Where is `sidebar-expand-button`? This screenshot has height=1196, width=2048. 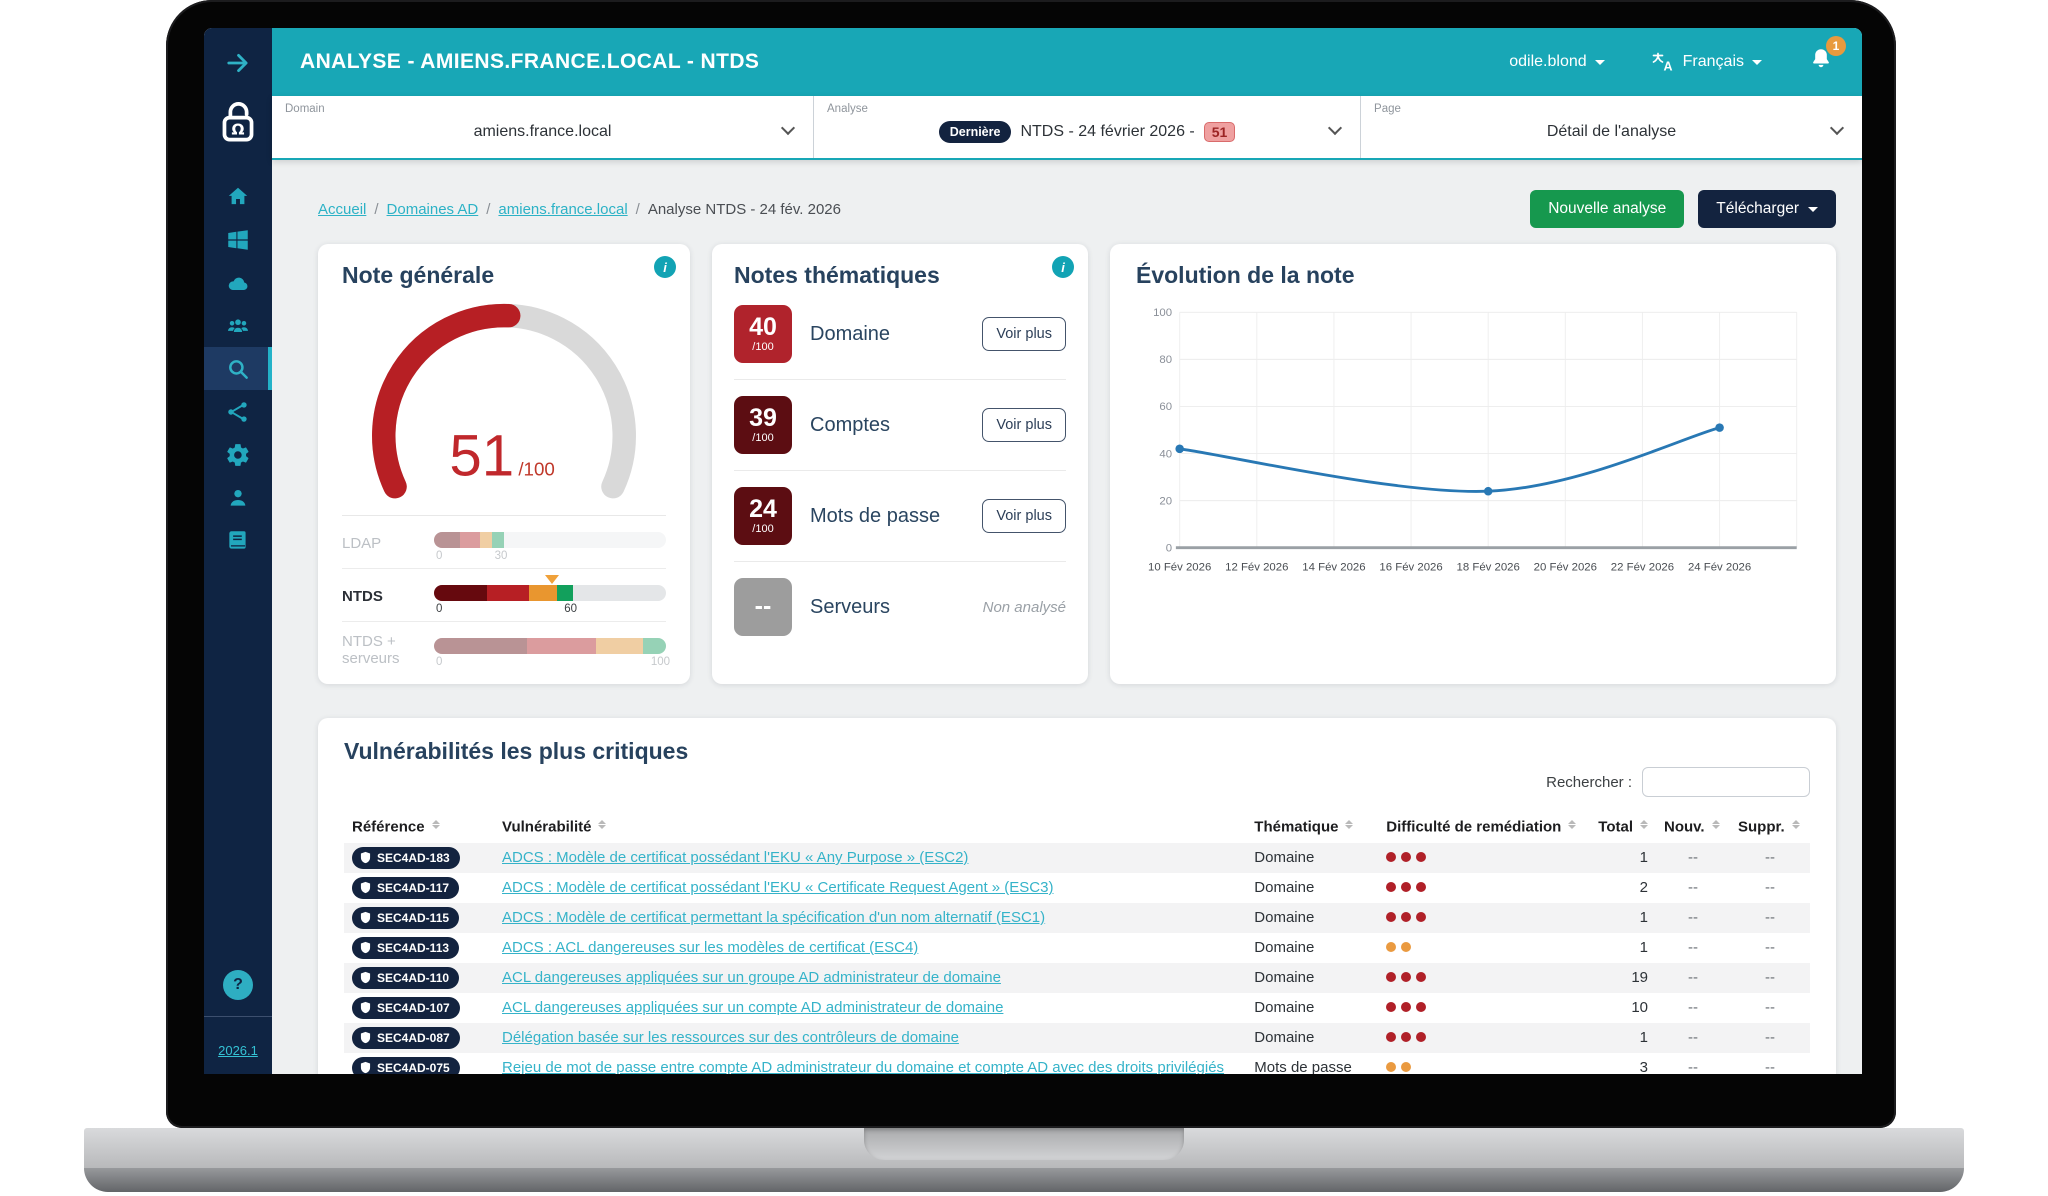
sidebar-expand-button is located at coordinates (238, 63).